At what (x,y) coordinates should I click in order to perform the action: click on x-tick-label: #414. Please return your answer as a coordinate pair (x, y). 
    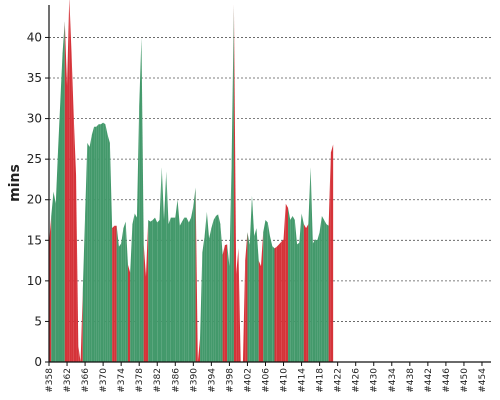
    Looking at the image, I should click on (303, 380).